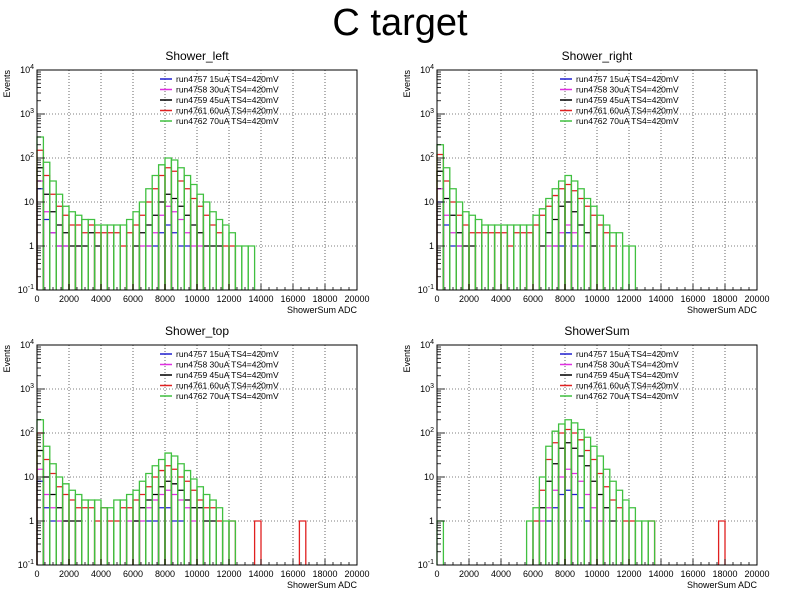 The image size is (800, 610). I want to click on x-tick-label: 0, so click(436, 574).